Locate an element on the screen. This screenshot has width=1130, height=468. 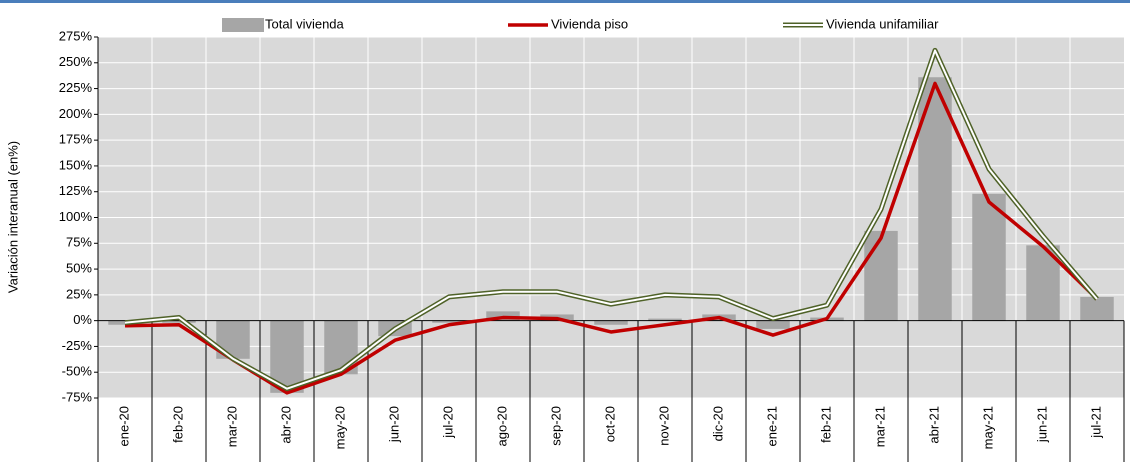
x-tick-label: ene-20 is located at coordinates (123, 426).